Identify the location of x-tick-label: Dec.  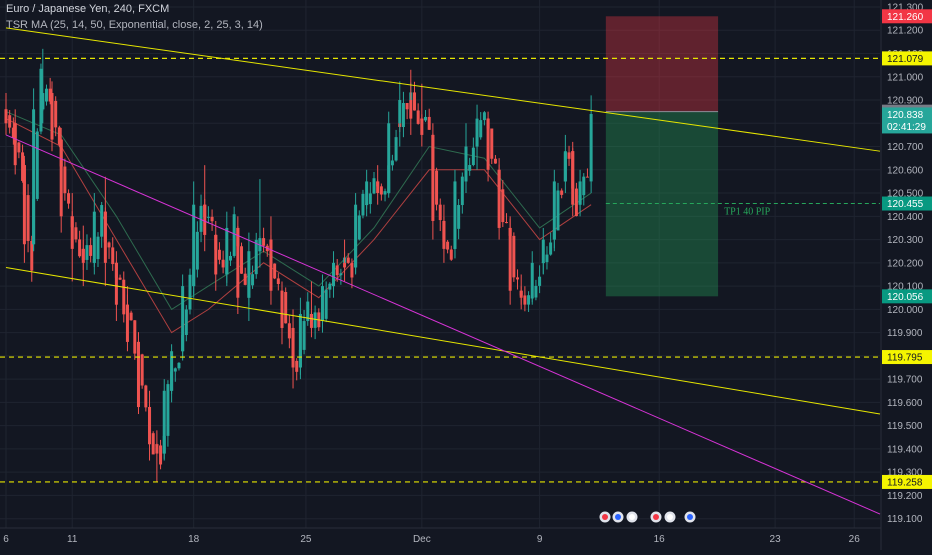
(422, 539).